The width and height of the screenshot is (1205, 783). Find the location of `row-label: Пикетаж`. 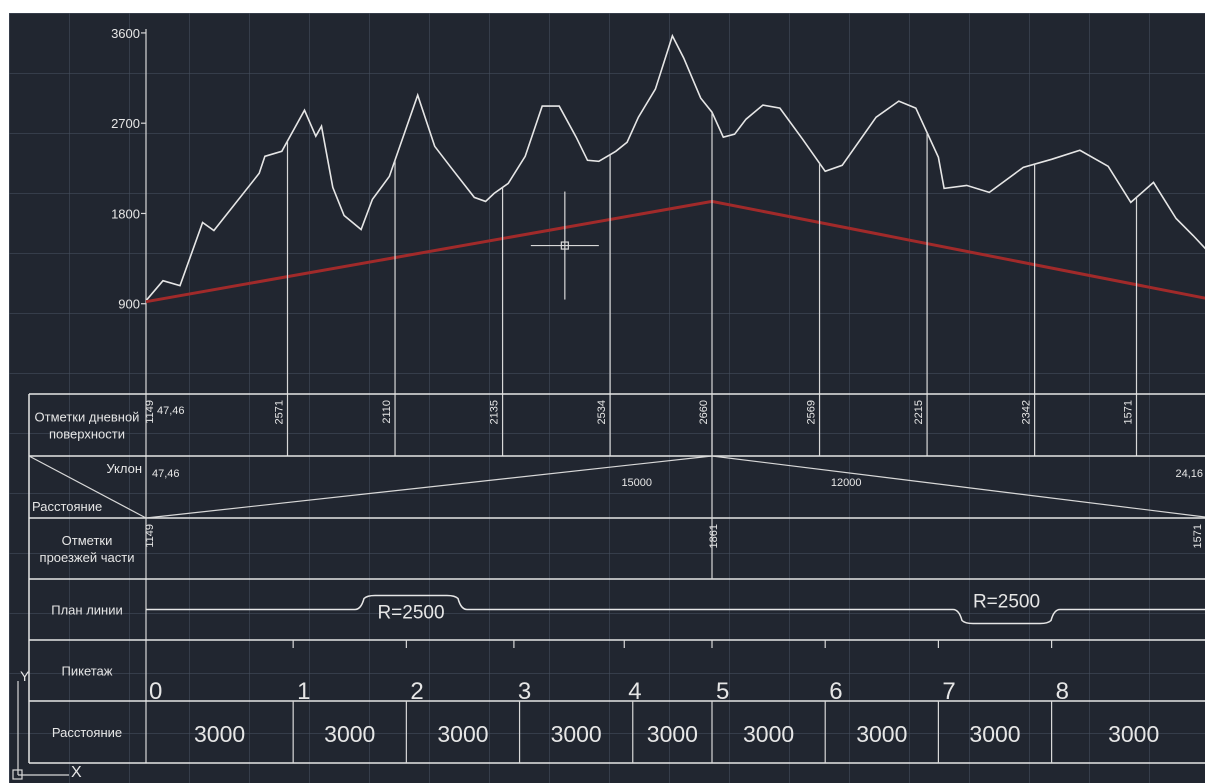

row-label: Пикетаж is located at coordinates (87, 671).